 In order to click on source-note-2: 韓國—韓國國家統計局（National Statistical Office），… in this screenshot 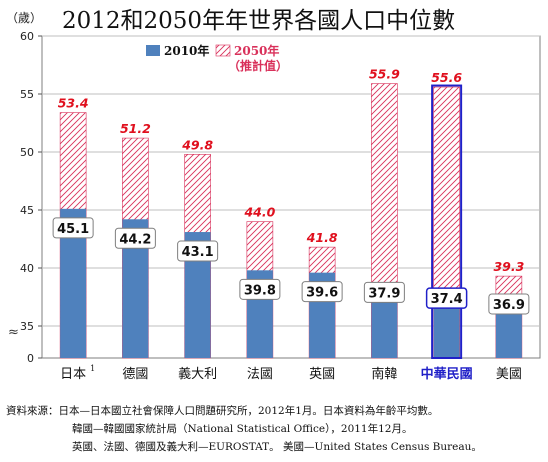, I will do `click(242, 429)`.